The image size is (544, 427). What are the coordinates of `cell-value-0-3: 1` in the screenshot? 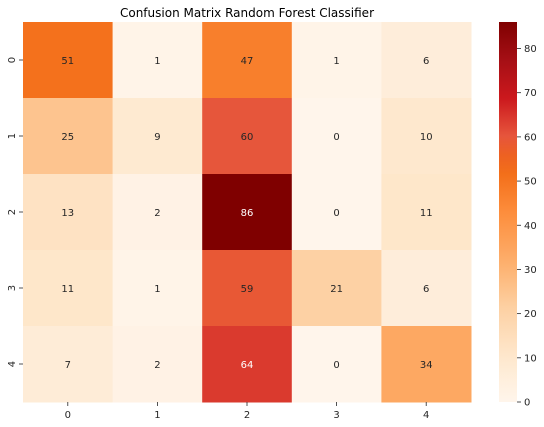 It's located at (336, 61).